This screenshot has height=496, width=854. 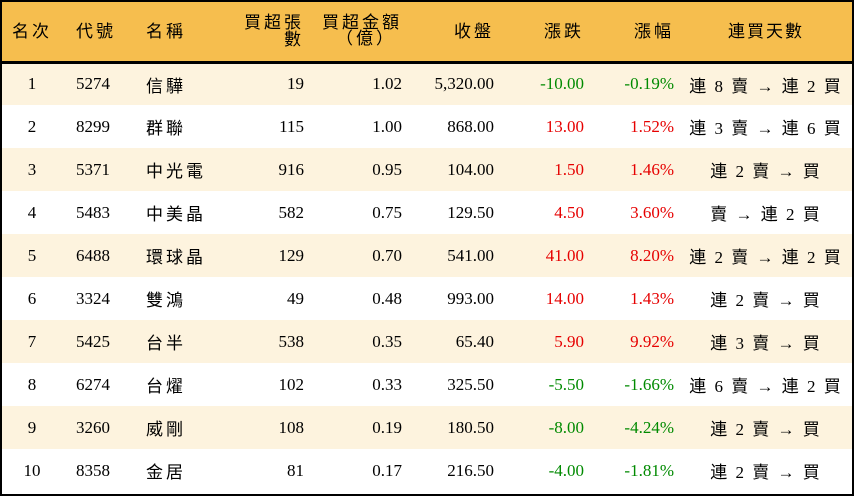 What do you see at coordinates (387, 212) in the screenshot?
I see `net-buy-amount-cell: 0.75` at bounding box center [387, 212].